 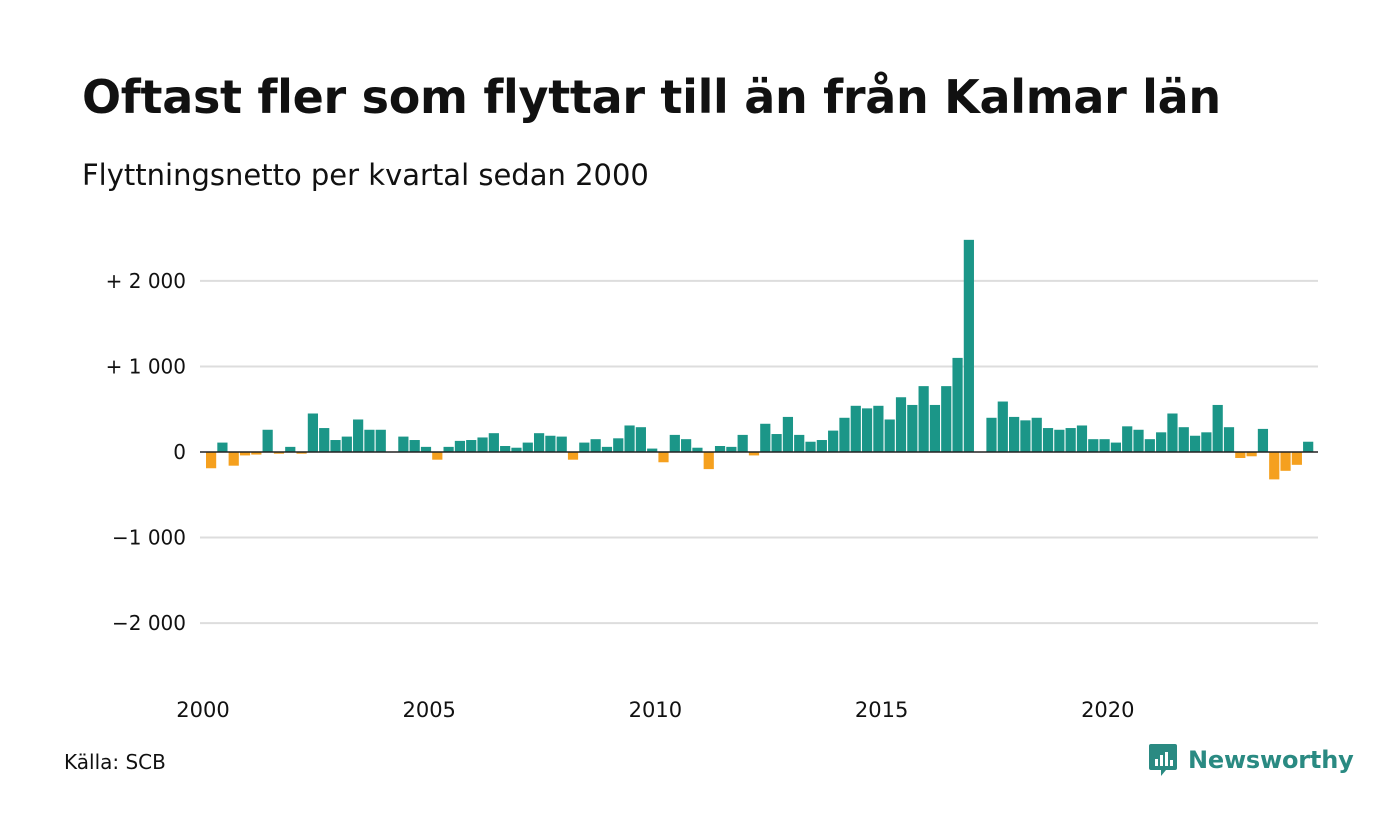 I want to click on x-tick-label: 2010, so click(x=655, y=710).